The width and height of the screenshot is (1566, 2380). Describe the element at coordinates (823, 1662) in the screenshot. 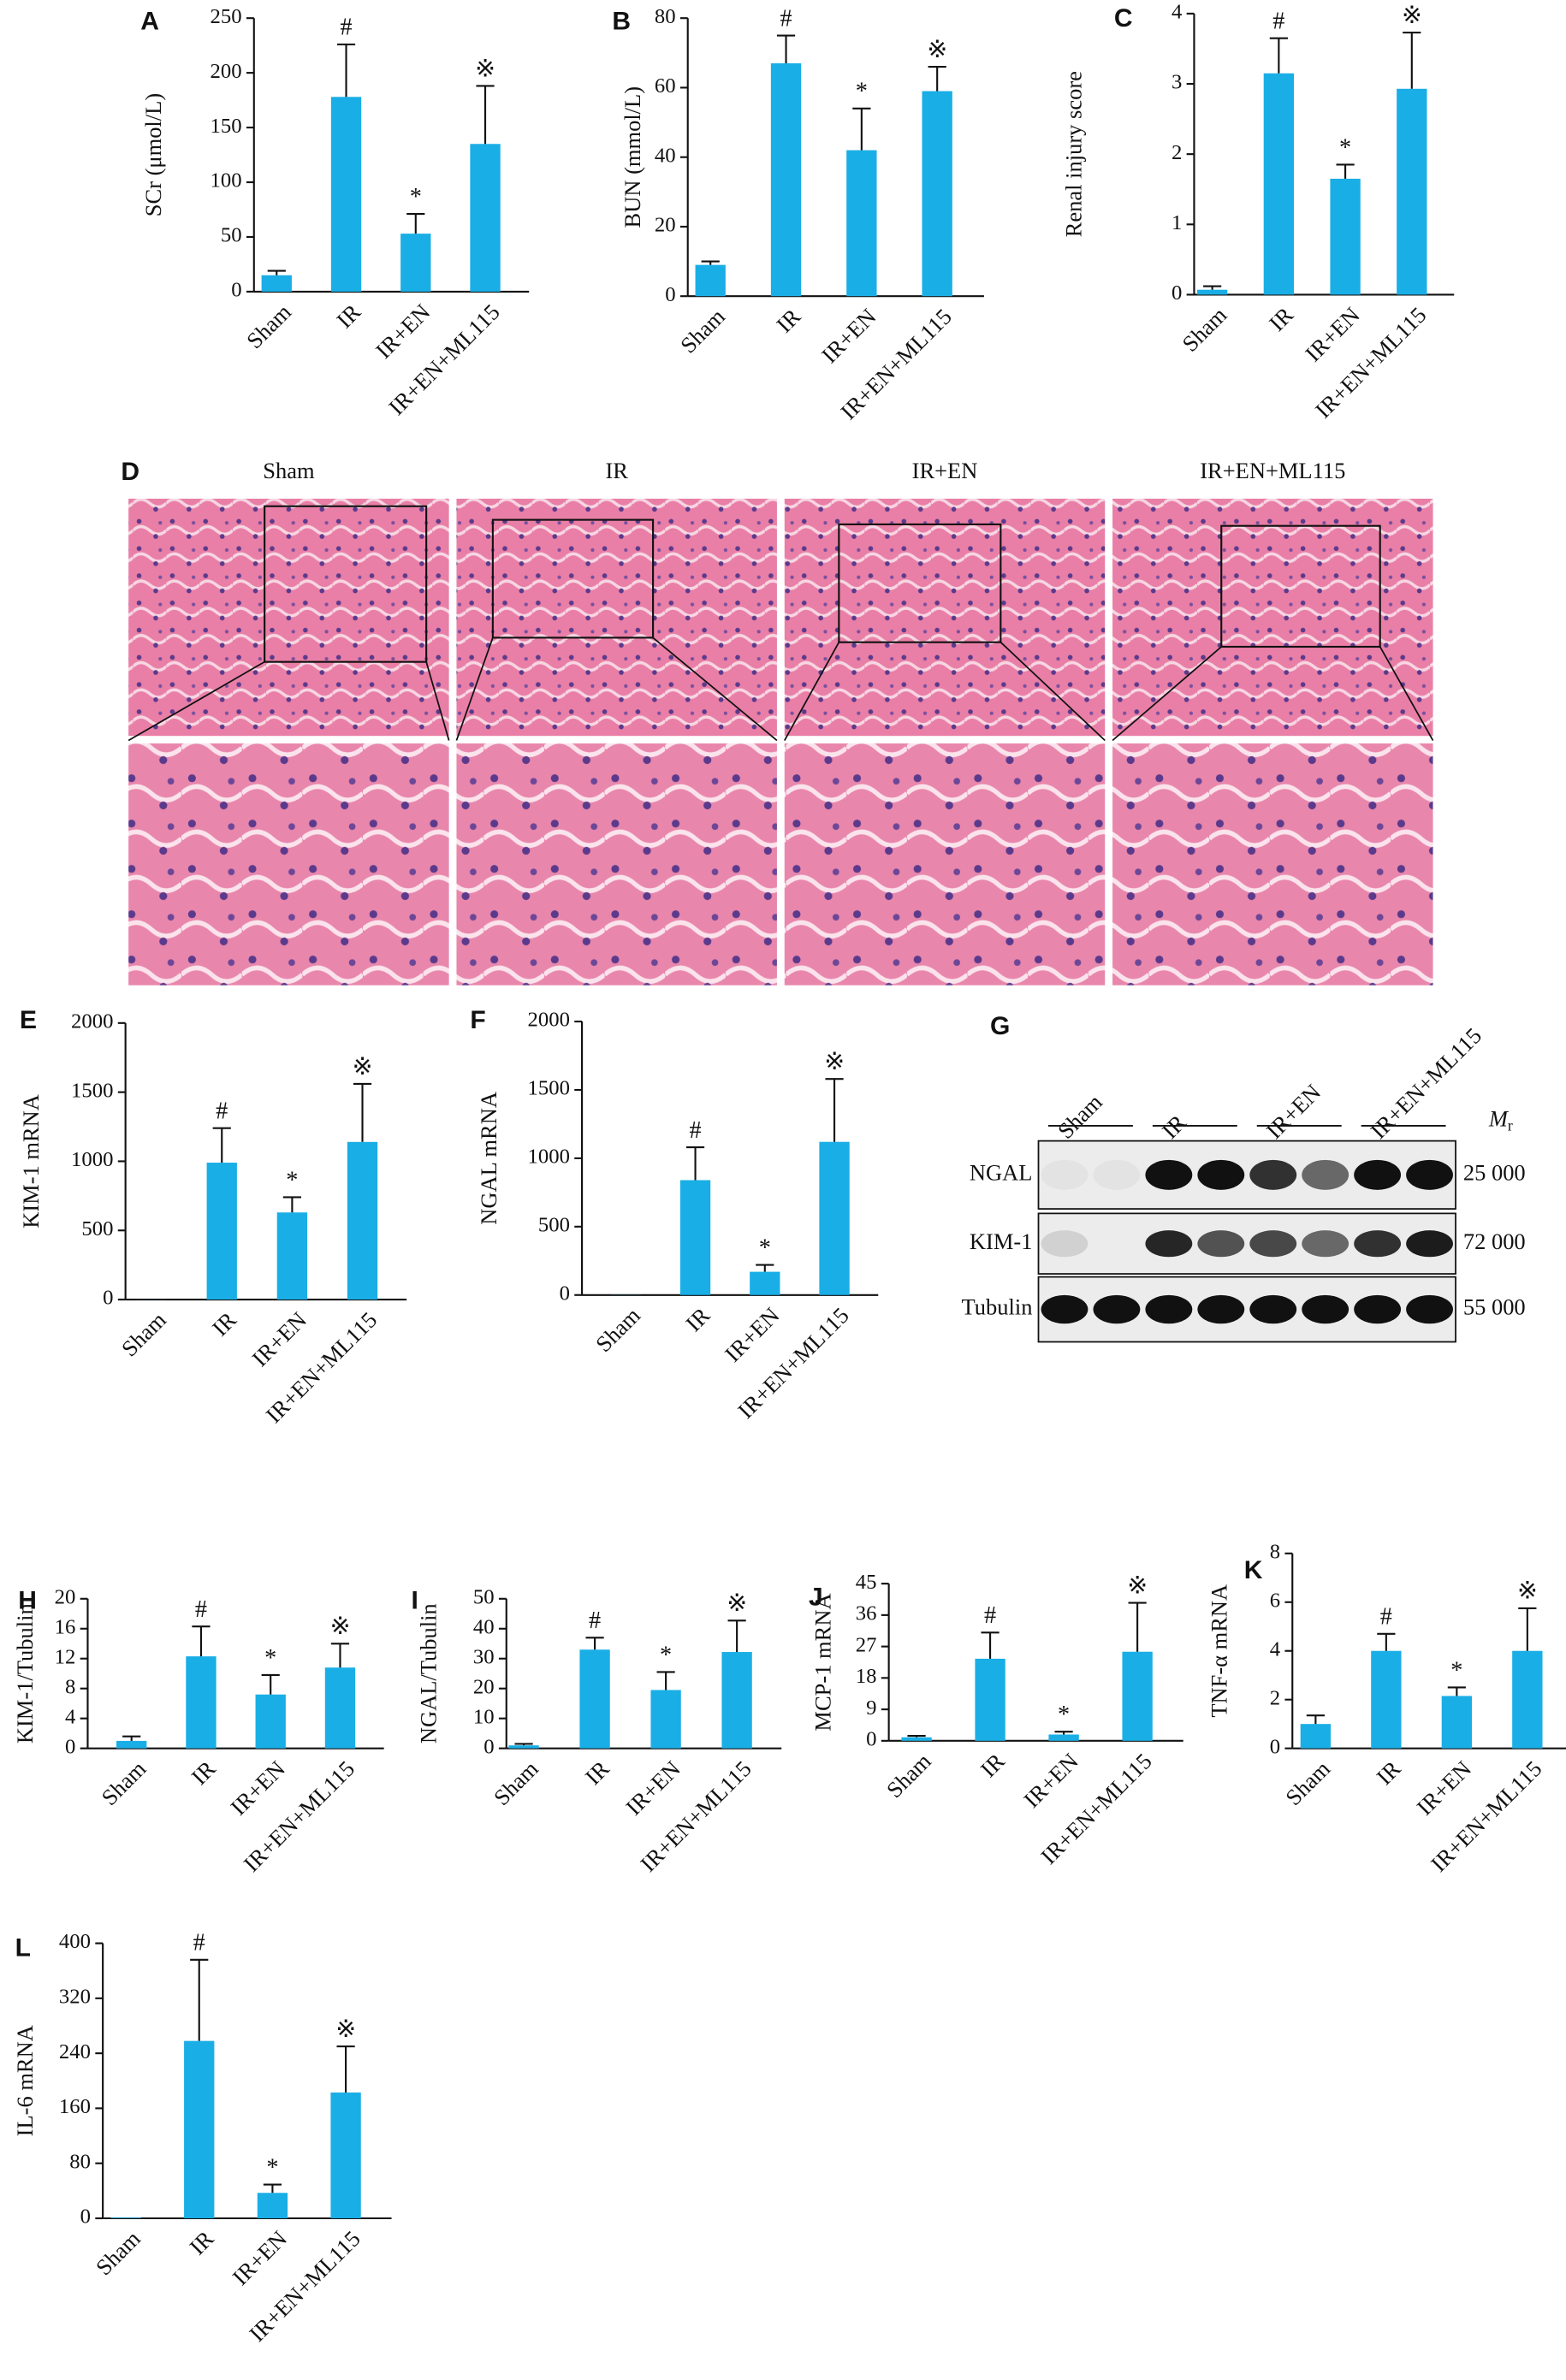

I see `y-axis-label: MCP-1 mRNA` at that location.